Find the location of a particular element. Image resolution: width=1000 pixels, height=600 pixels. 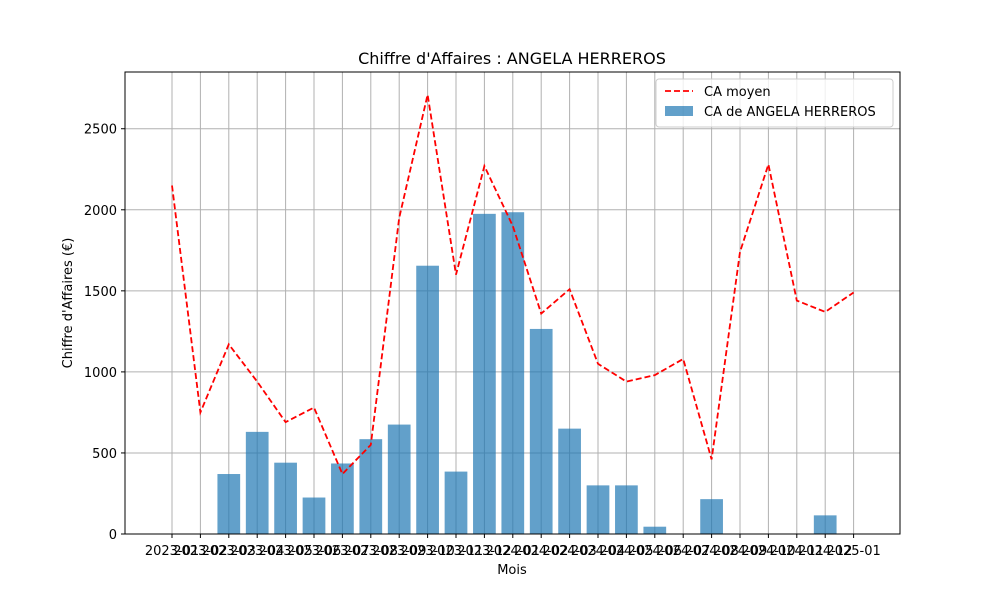

y-tick-label: 1500 is located at coordinates (100, 292).